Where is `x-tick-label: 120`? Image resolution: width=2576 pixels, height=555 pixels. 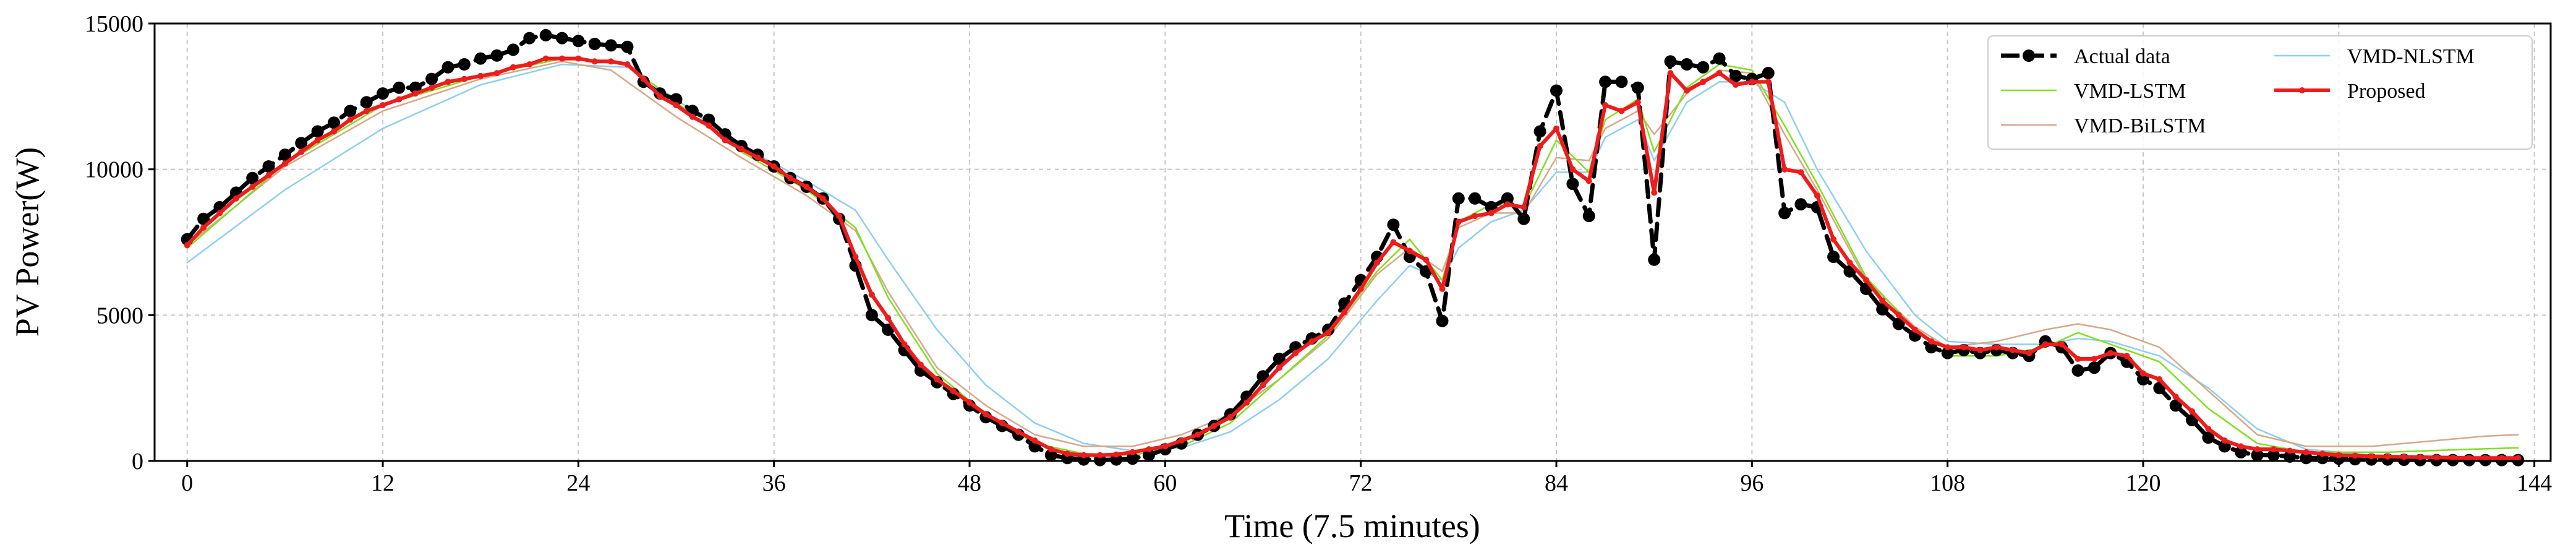
x-tick-label: 120 is located at coordinates (2142, 483).